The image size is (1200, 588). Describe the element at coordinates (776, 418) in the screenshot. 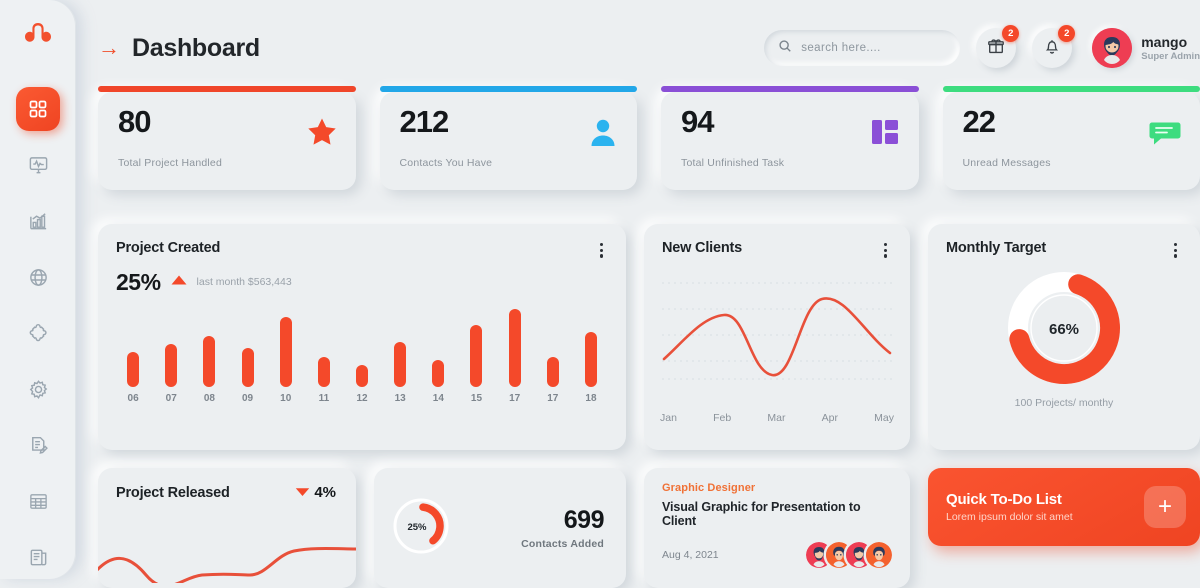

I see `axis-tick-mar: Mar` at that location.